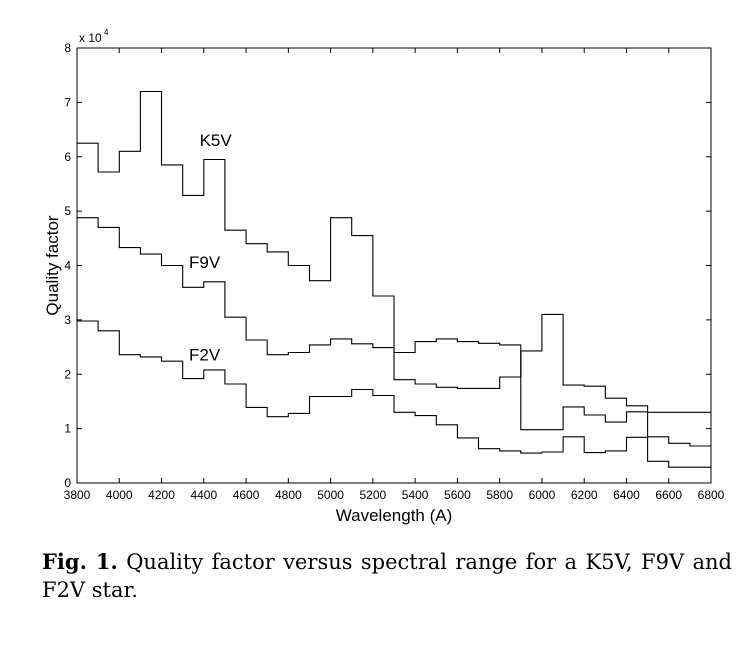 The image size is (749, 667). Describe the element at coordinates (67, 102) in the screenshot. I see `y-tick-label: 7` at that location.